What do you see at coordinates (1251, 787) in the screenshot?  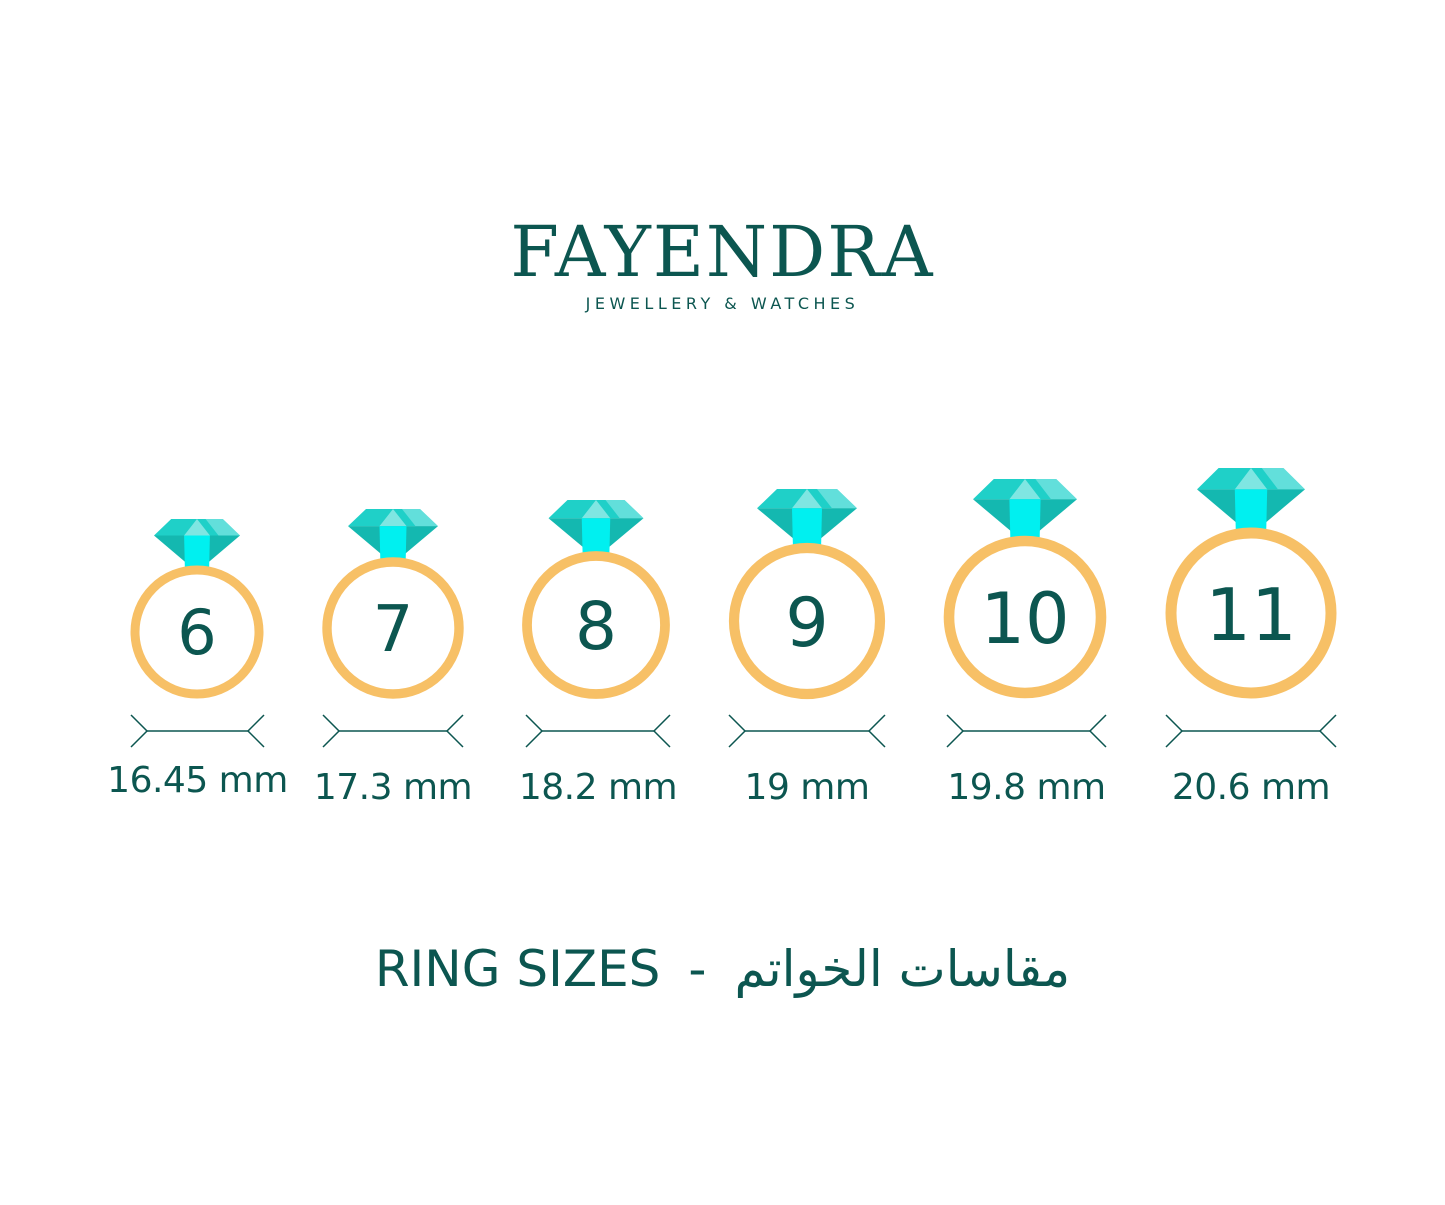 I see `diameter-label: 20.6 mm` at bounding box center [1251, 787].